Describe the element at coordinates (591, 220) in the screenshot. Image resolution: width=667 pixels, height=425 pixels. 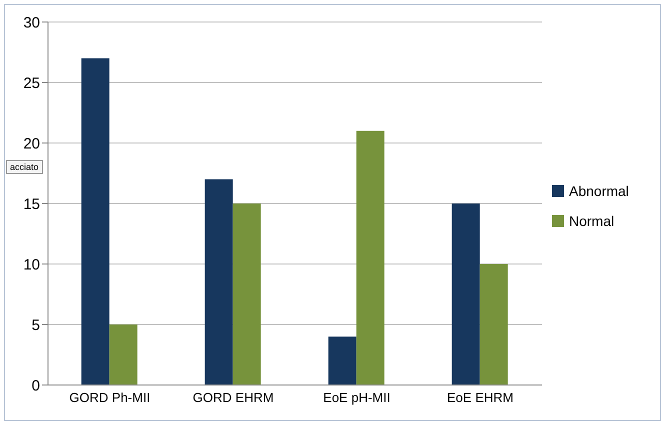
I see `legend-label: Normal` at that location.